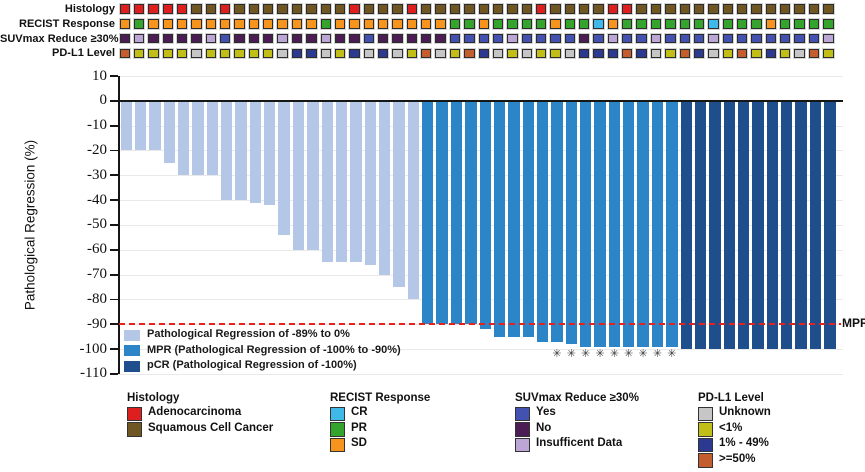 The width and height of the screenshot is (865, 472). Describe the element at coordinates (359, 427) in the screenshot. I see `legend-item-label: PR` at that location.